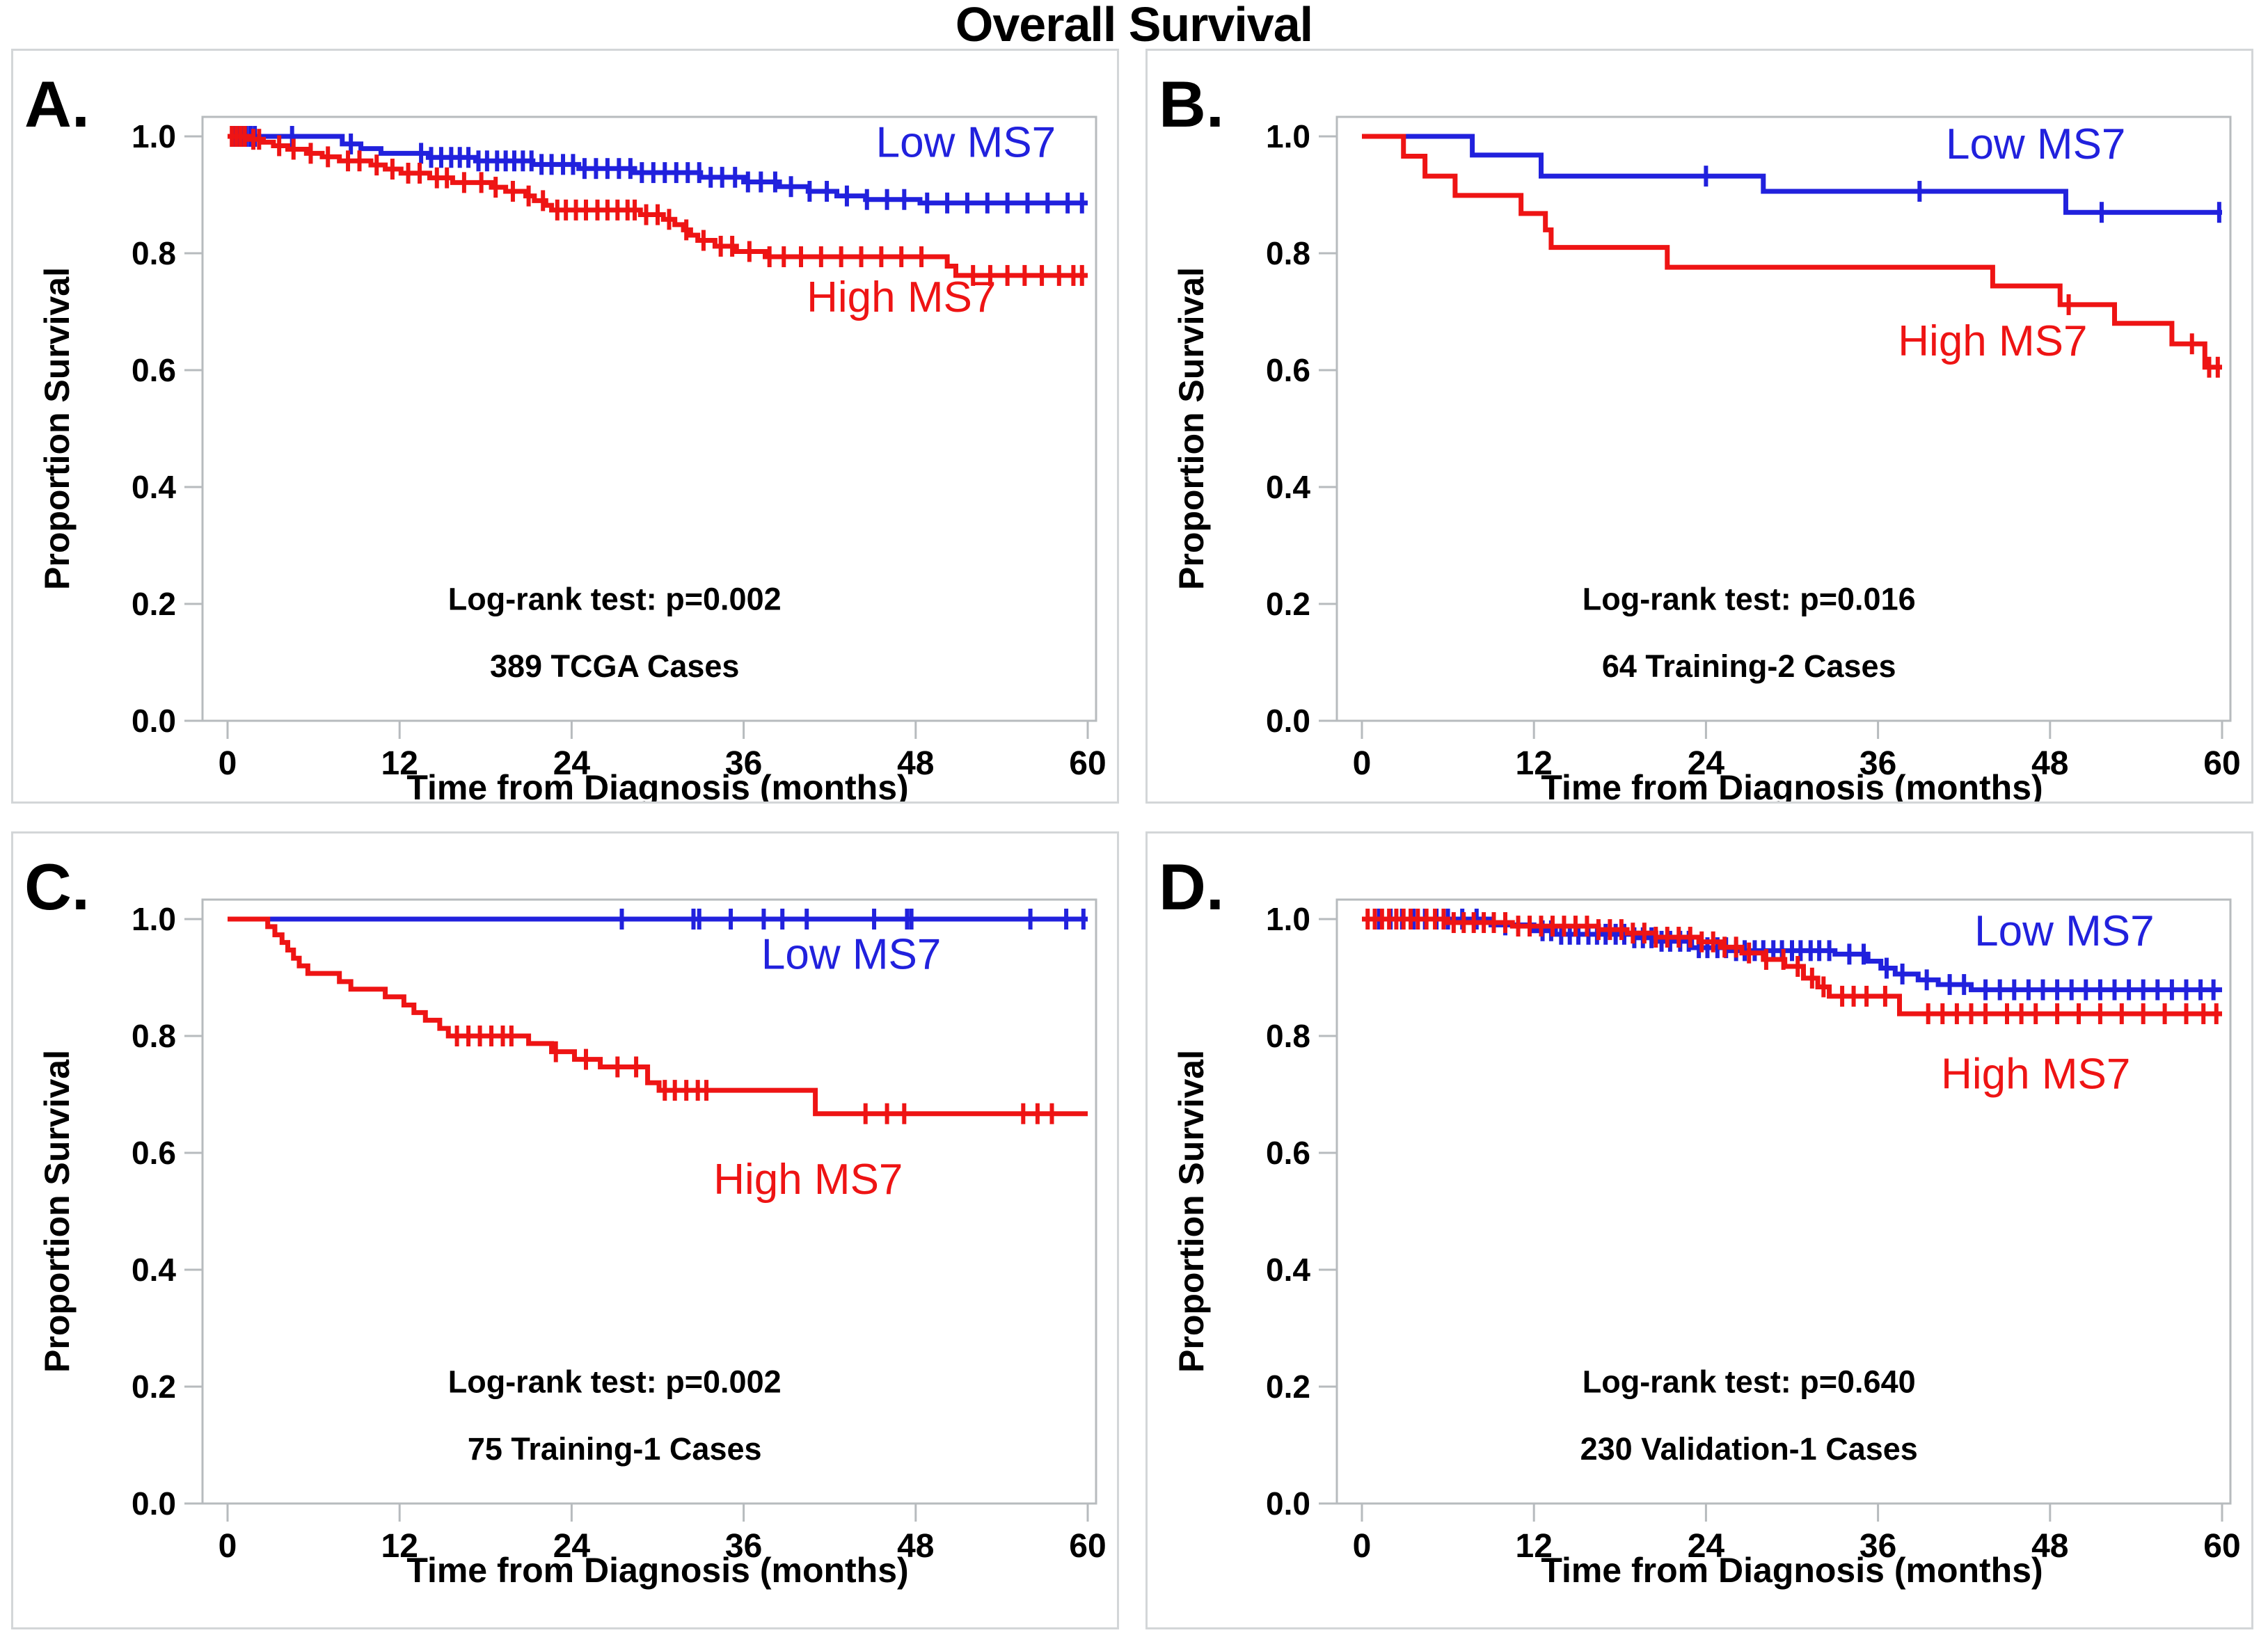 This screenshot has height=1635, width=2268. Describe the element at coordinates (57, 886) in the screenshot. I see `panel-c-label: C.` at that location.